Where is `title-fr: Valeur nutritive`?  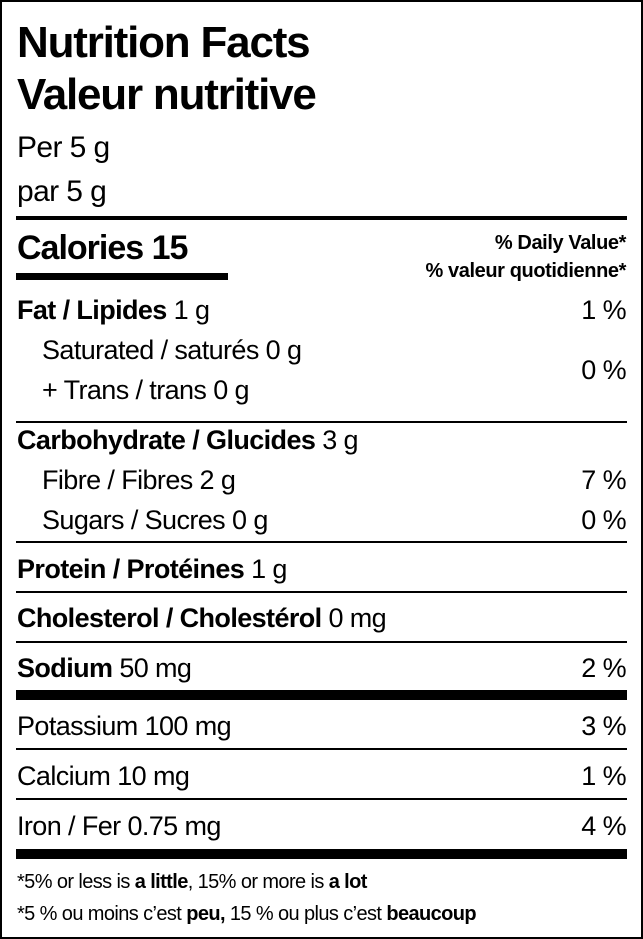 title-fr: Valeur nutritive is located at coordinates (167, 94).